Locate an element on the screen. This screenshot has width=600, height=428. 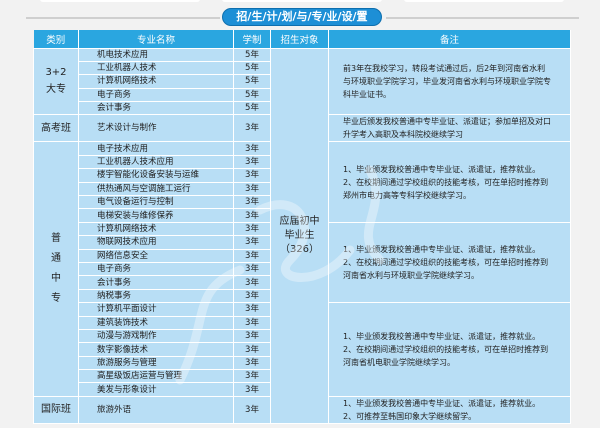
category-cell: 普 通 中 专 is located at coordinates (56, 269).